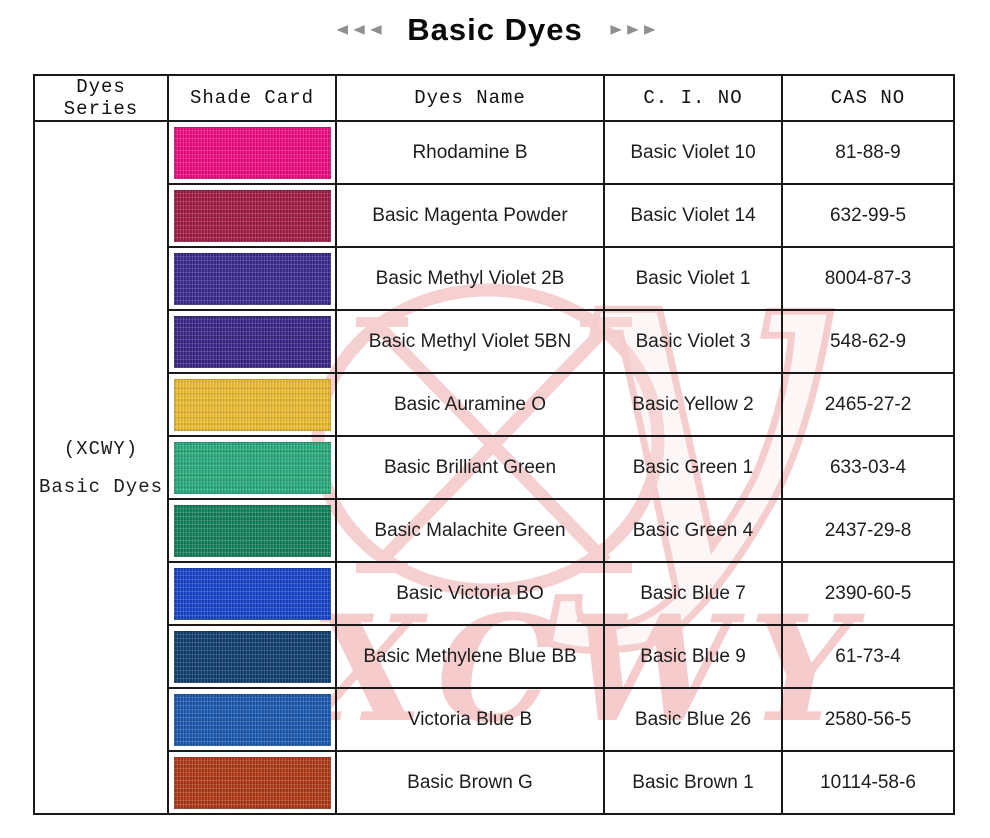 The height and width of the screenshot is (838, 990). I want to click on cas-no-cell: 10114-58-6, so click(868, 782).